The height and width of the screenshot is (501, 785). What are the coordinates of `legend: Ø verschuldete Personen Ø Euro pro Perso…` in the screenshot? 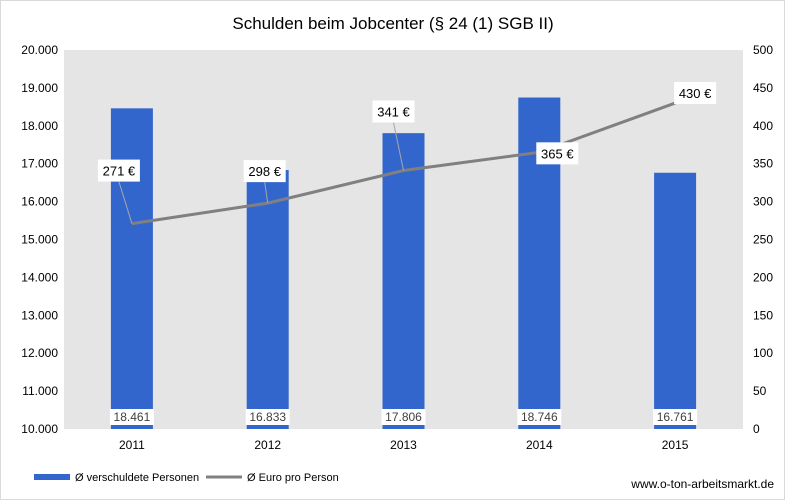 It's located at (186, 478).